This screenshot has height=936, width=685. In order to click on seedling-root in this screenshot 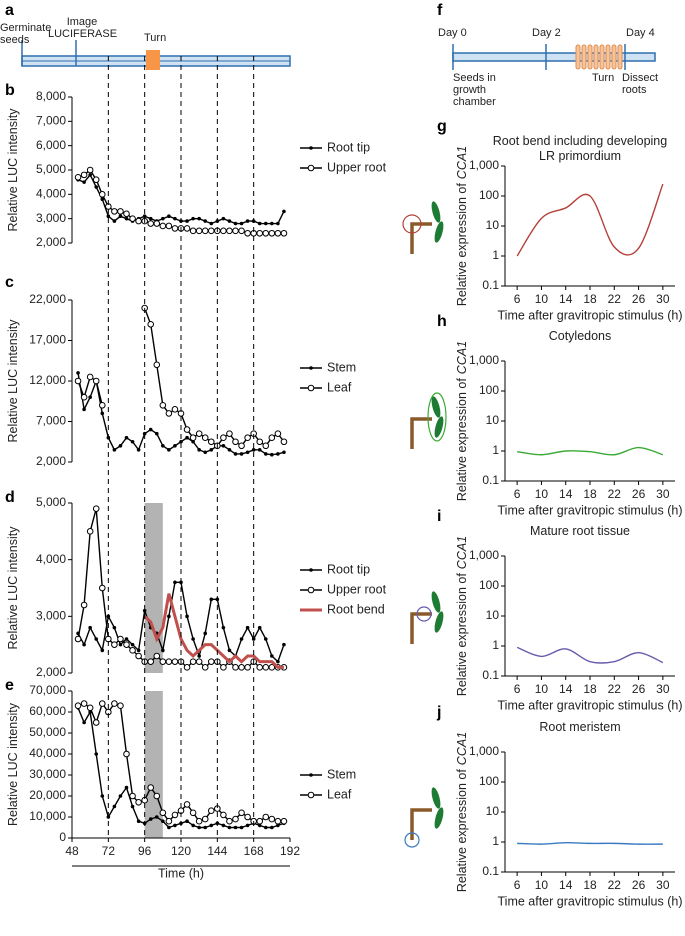, I will do `click(421, 433)`.